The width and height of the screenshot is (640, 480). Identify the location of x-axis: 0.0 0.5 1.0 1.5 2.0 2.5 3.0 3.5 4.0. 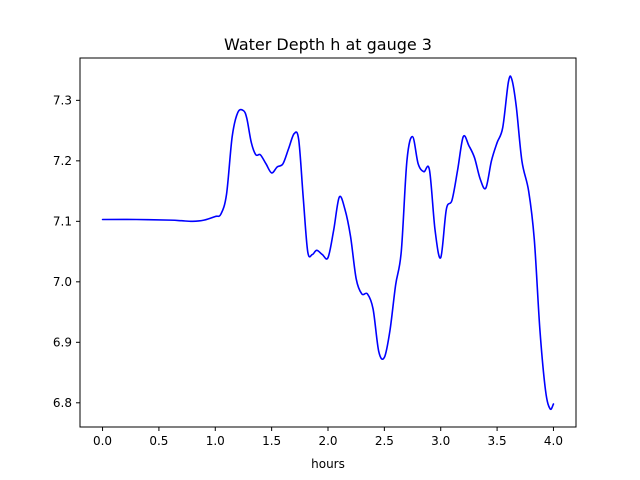
(328, 437).